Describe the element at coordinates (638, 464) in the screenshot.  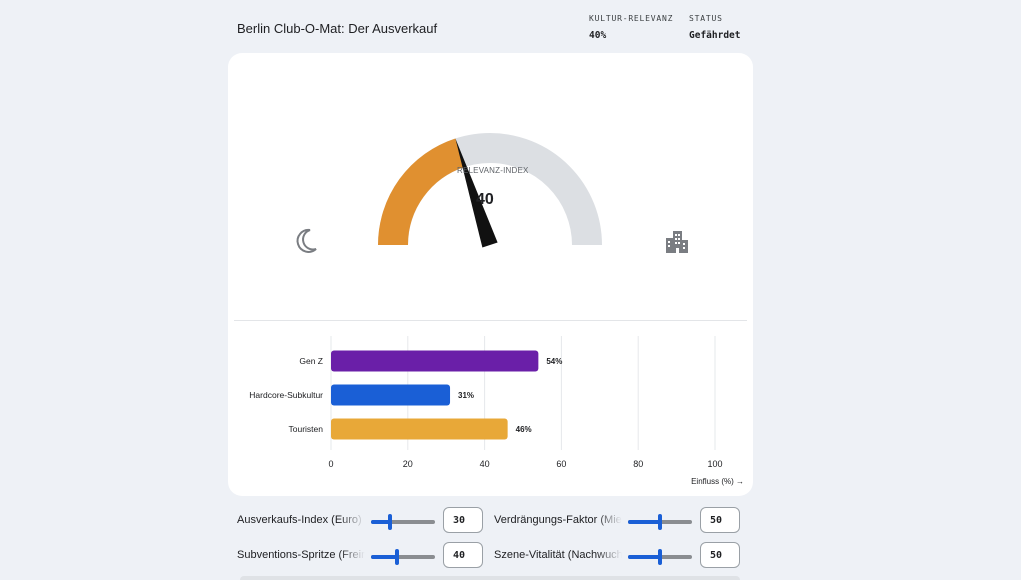
I see `x-tick-label: 80` at that location.